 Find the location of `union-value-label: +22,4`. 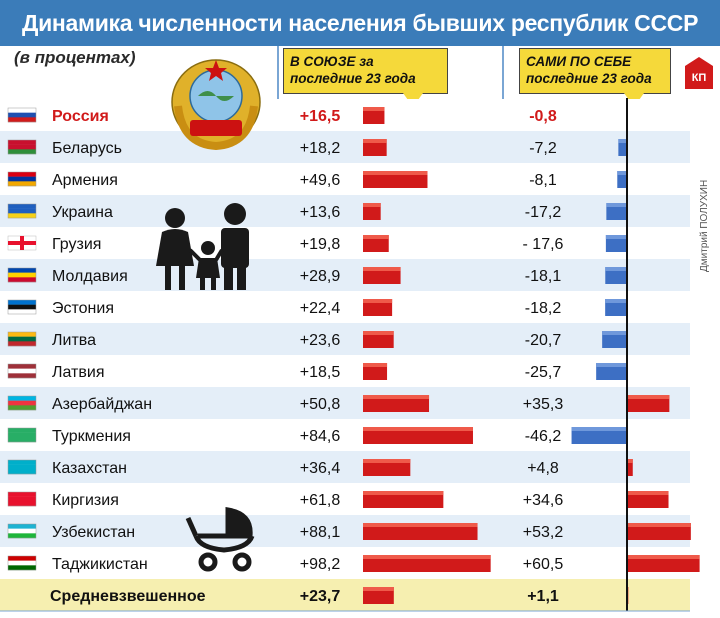

union-value-label: +22,4 is located at coordinates (320, 308).